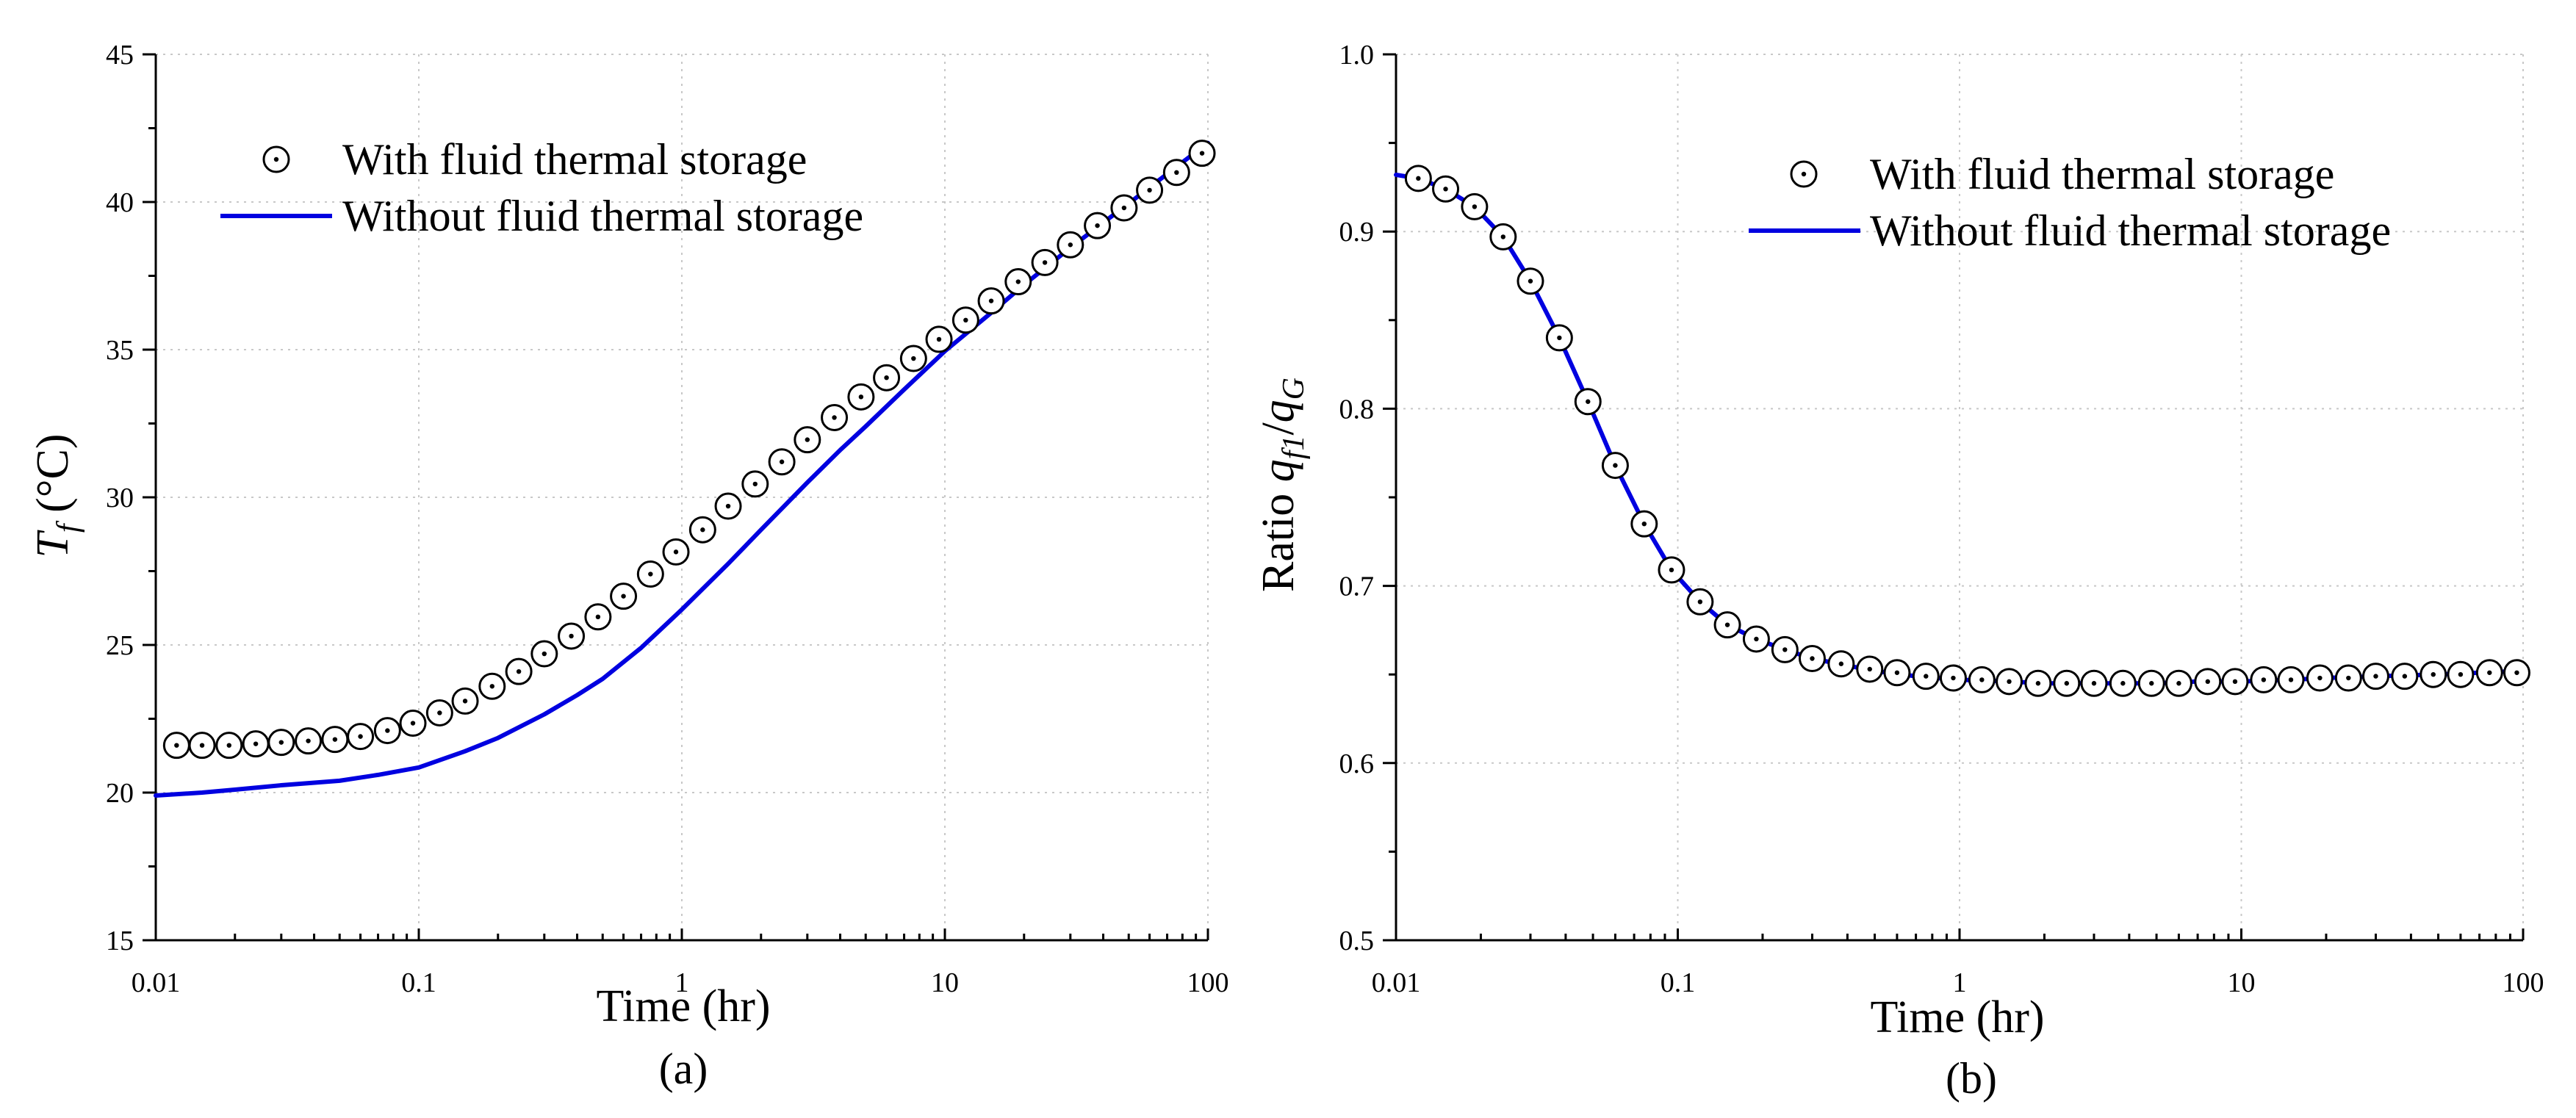 This screenshot has width=2576, height=1118. I want to click on chart-b-x-tick-label: 10, so click(2242, 982).